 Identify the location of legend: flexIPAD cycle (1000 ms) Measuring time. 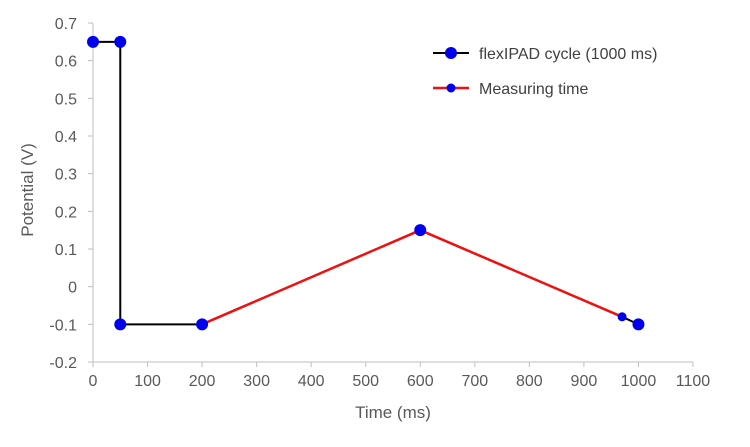
(545, 72).